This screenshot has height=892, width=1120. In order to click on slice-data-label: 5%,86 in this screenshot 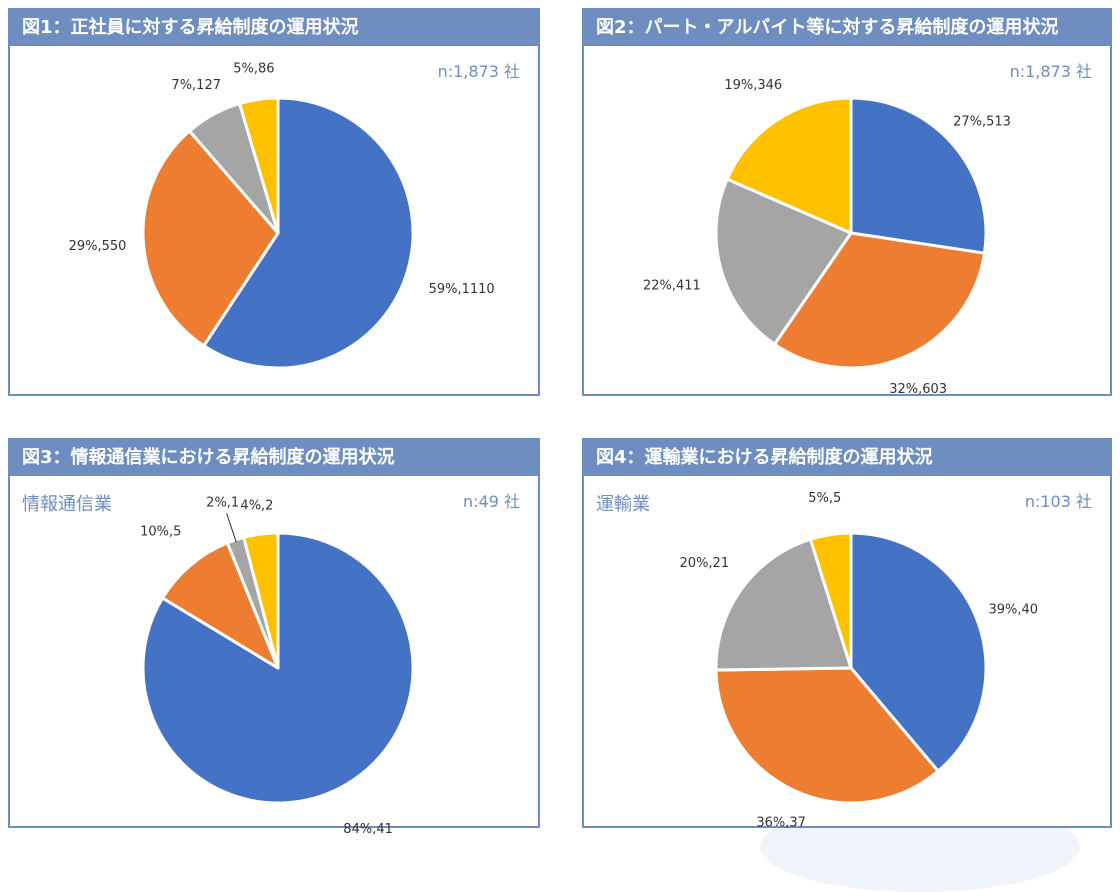, I will do `click(253, 68)`.